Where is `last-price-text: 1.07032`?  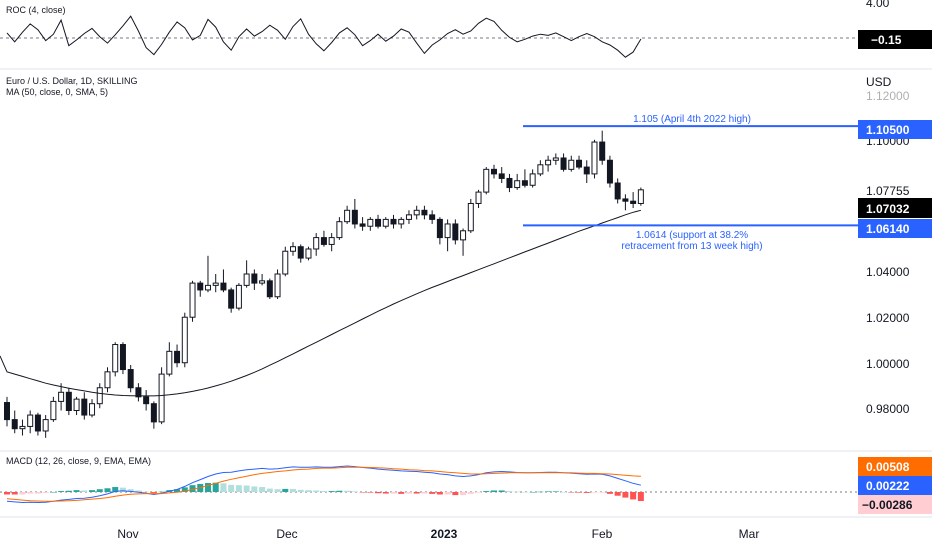
last-price-text: 1.07032 is located at coordinates (888, 209).